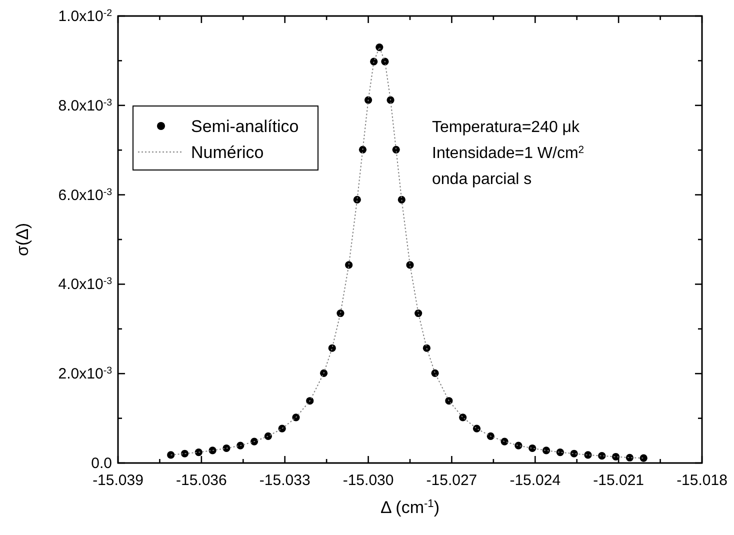 This screenshot has width=734, height=535. What do you see at coordinates (85, 195) in the screenshot?
I see `y-tick-label: 6.0x10$^{-3}$` at bounding box center [85, 195].